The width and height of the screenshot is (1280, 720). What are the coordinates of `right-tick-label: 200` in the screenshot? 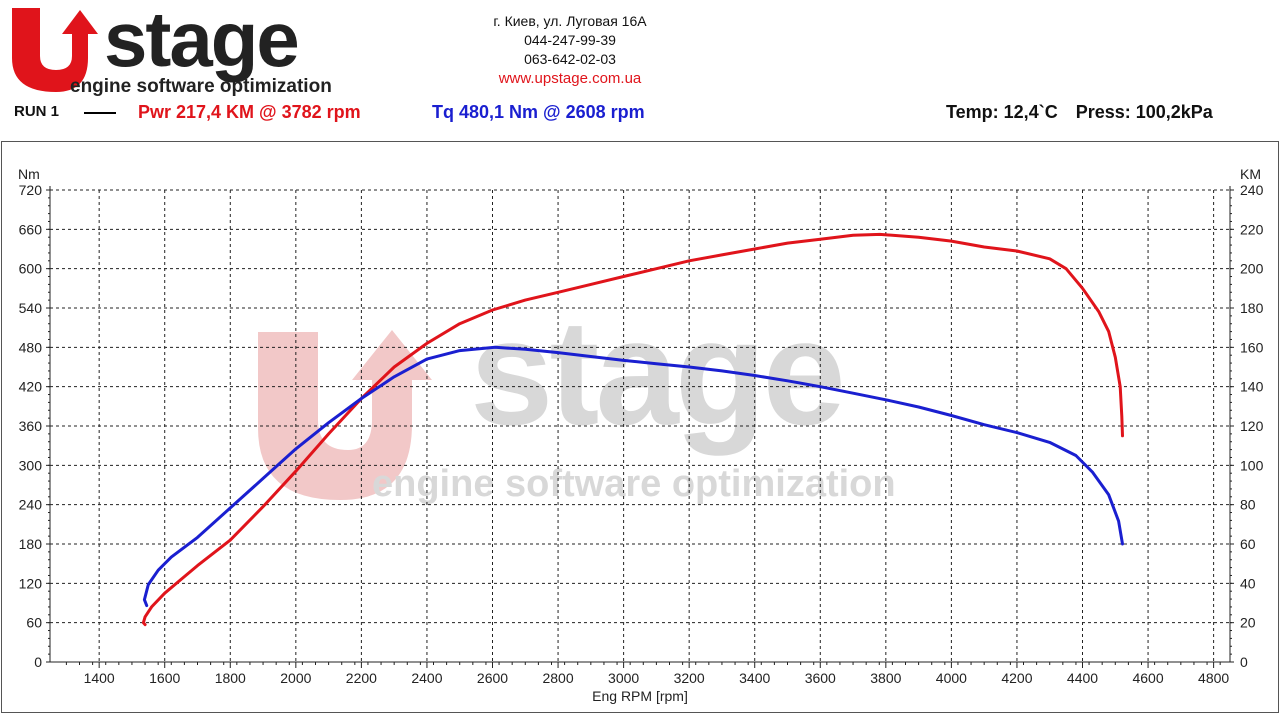 It's located at (1252, 269).